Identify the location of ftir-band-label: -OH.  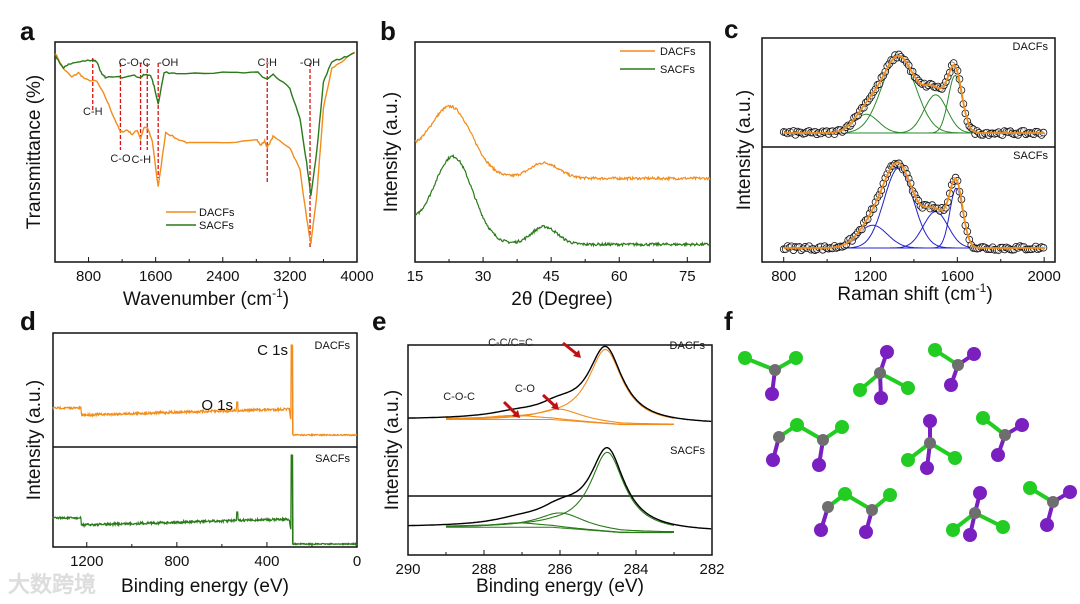
(310, 63).